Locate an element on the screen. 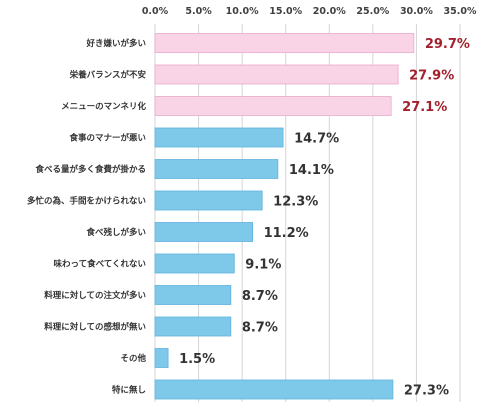  category-label: 特に無し is located at coordinates (129, 390).